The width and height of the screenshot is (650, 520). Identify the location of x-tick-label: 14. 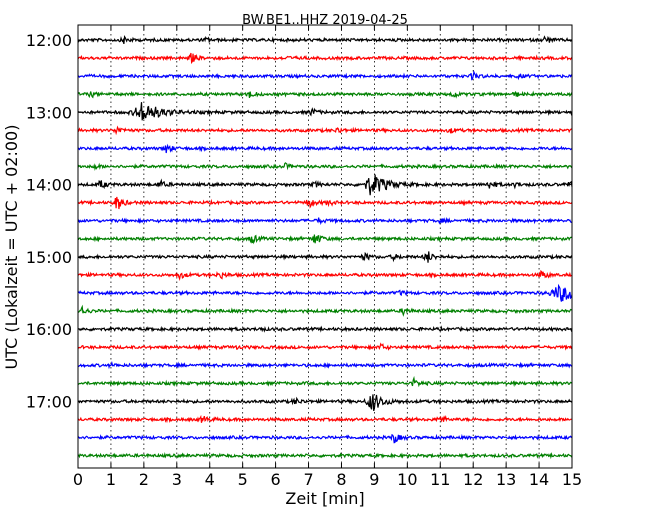
(539, 479).